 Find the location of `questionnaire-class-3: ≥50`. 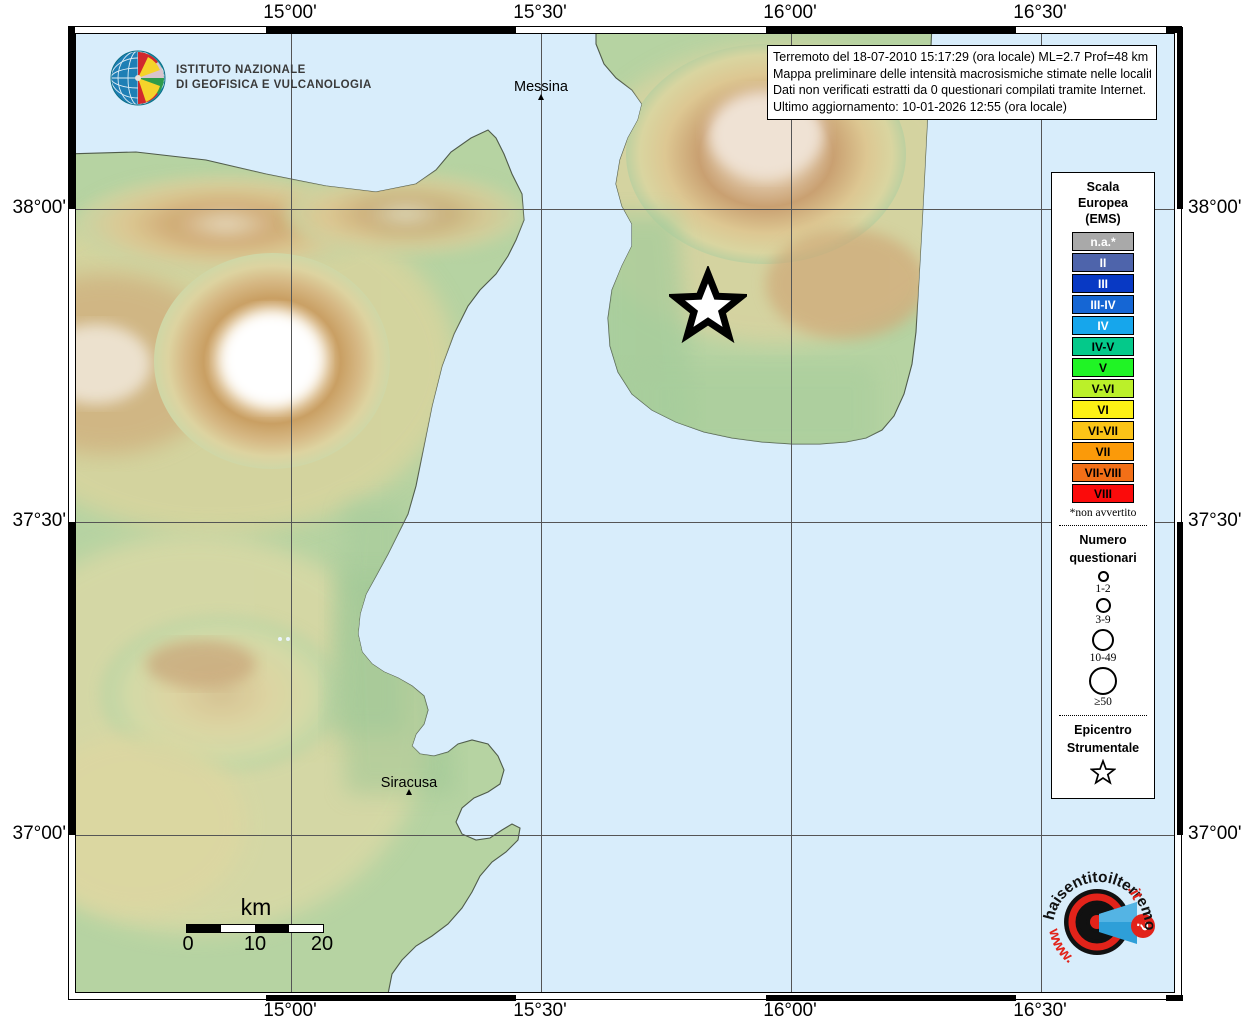

questionnaire-class-3: ≥50 is located at coordinates (1103, 687).